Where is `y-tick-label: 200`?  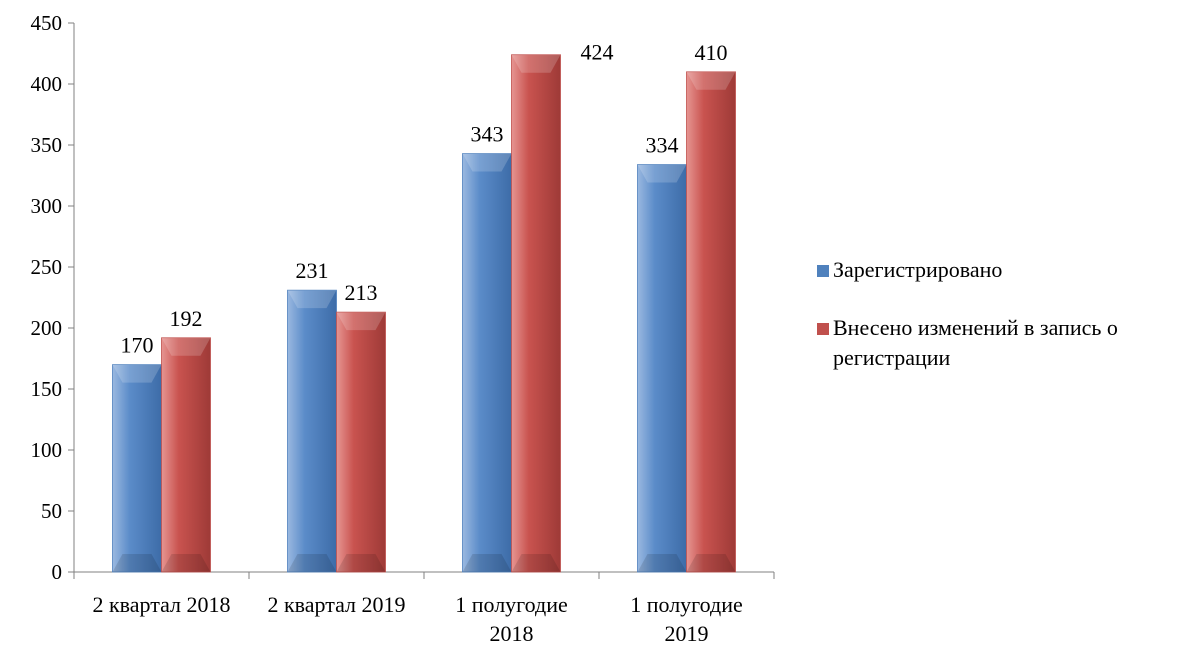 y-tick-label: 200 is located at coordinates (47, 328).